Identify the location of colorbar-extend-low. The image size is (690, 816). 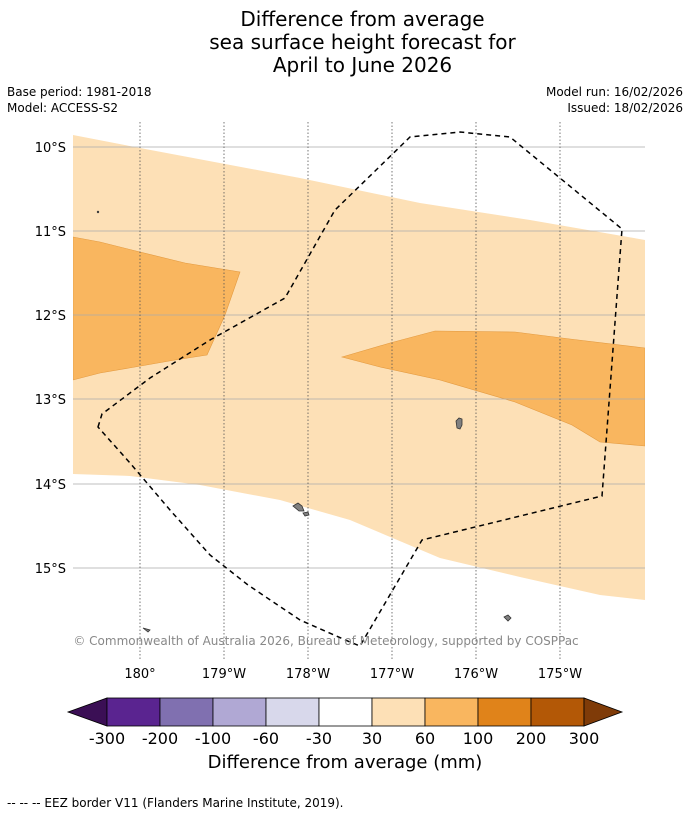
(87, 712).